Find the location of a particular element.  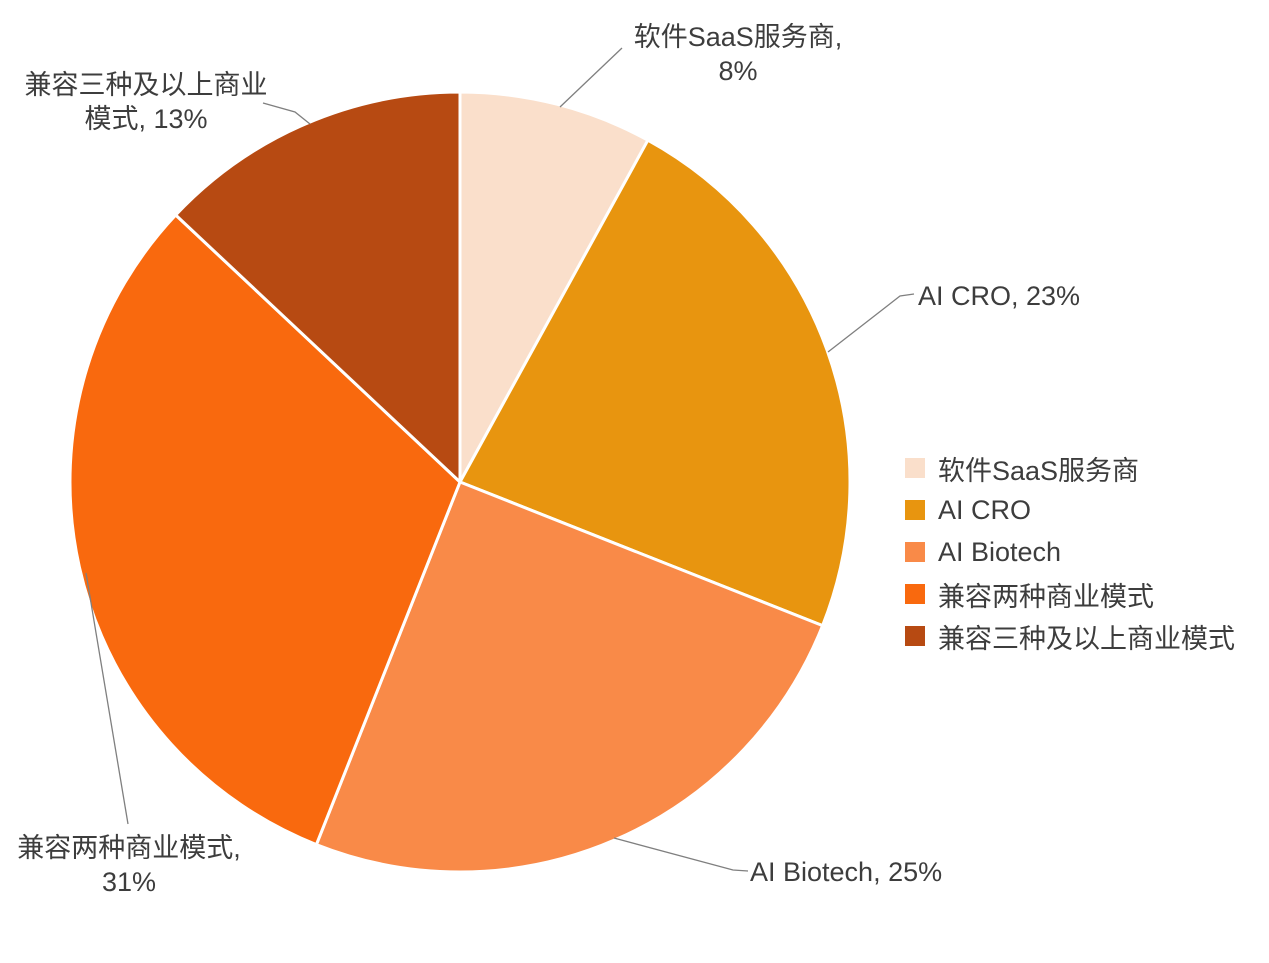

slice-label-ai-biotech: AI Biotech, 25% is located at coordinates (846, 872).